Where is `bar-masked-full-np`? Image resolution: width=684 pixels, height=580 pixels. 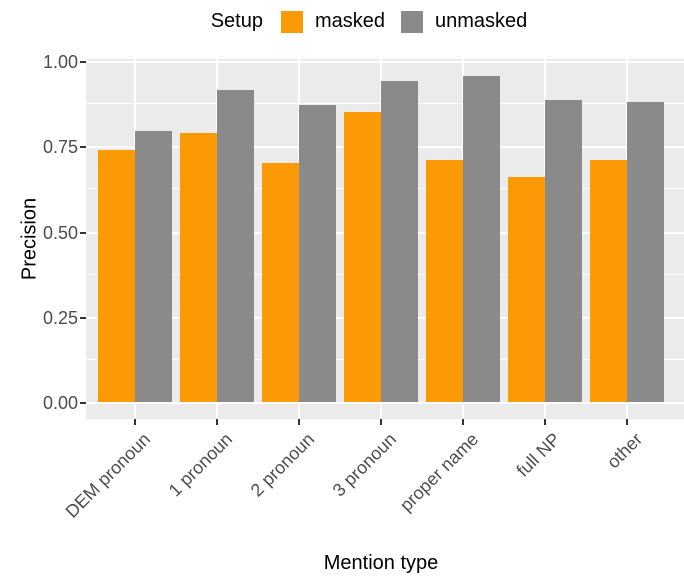 bar-masked-full-np is located at coordinates (526, 289).